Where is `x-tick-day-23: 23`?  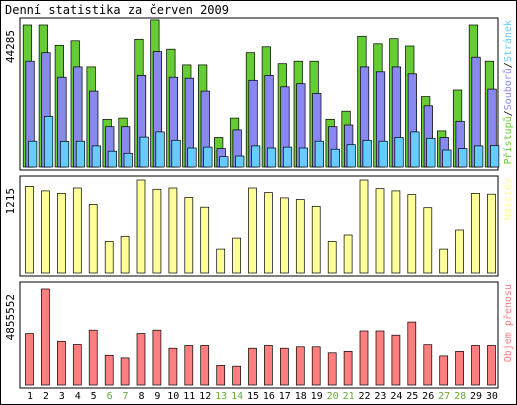
x-tick-day-23: 23 is located at coordinates (380, 396).